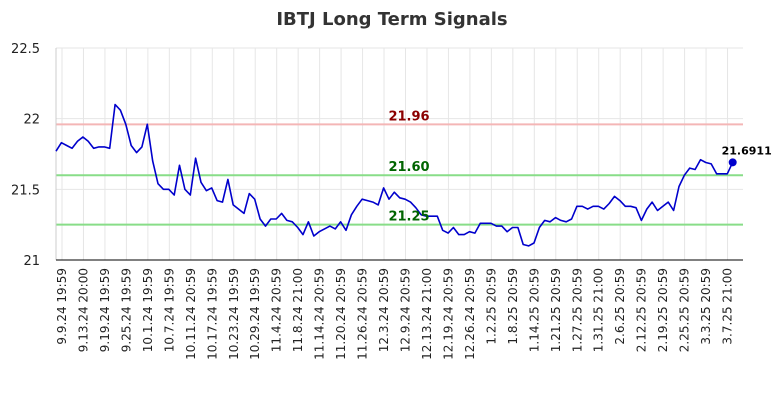 This screenshot has height=400, width=784. I want to click on x-tick-label: 1.2.25 20:59, so click(491, 306).